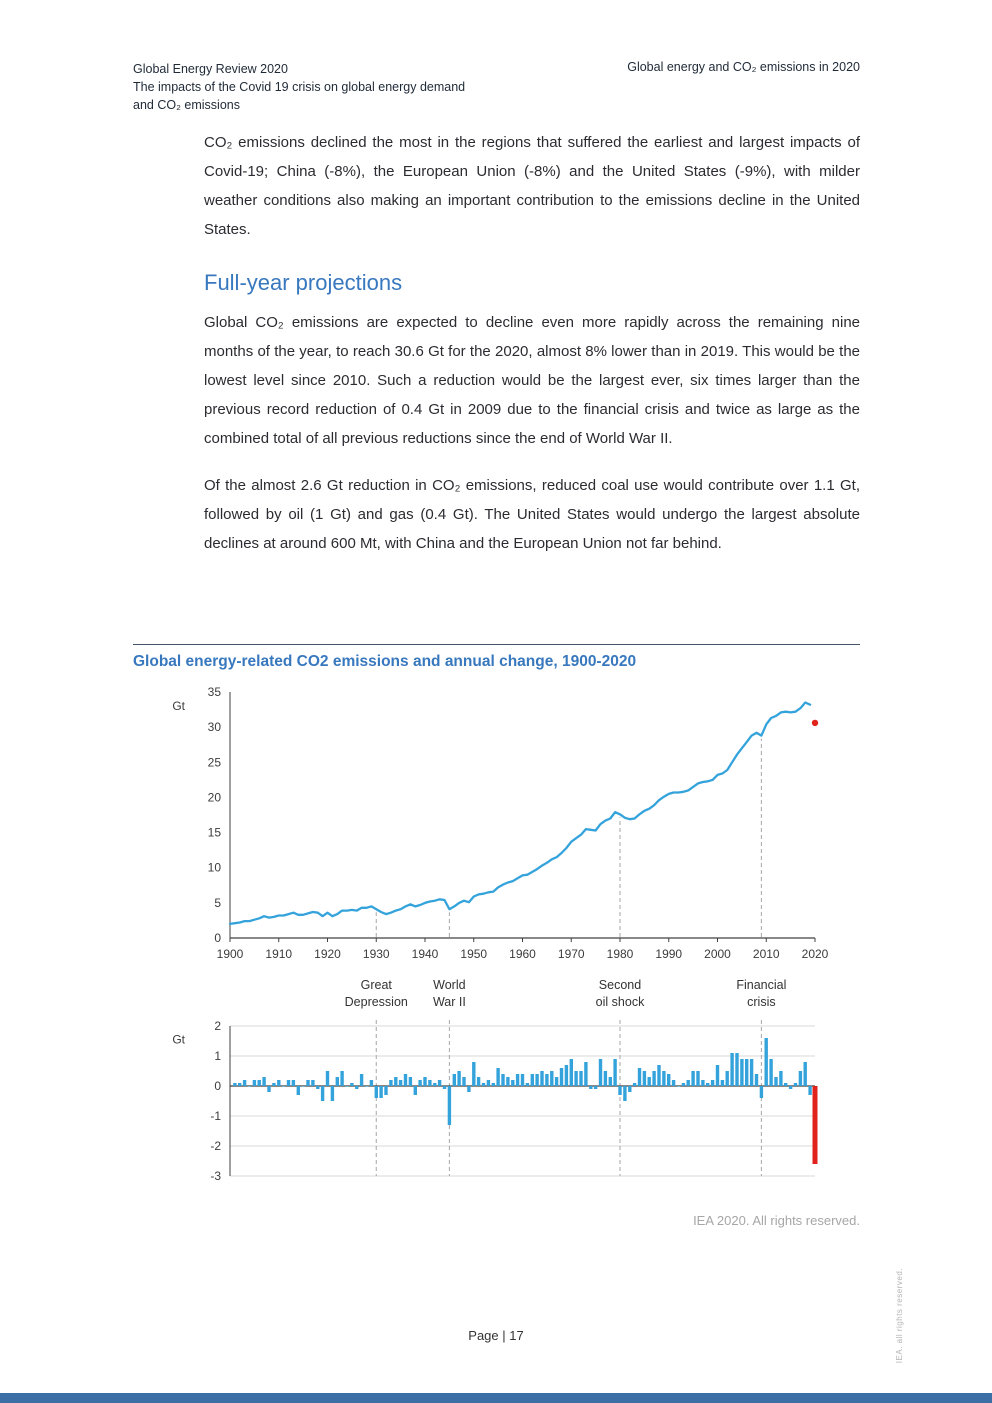  I want to click on svg-text: 2000, so click(717, 954).